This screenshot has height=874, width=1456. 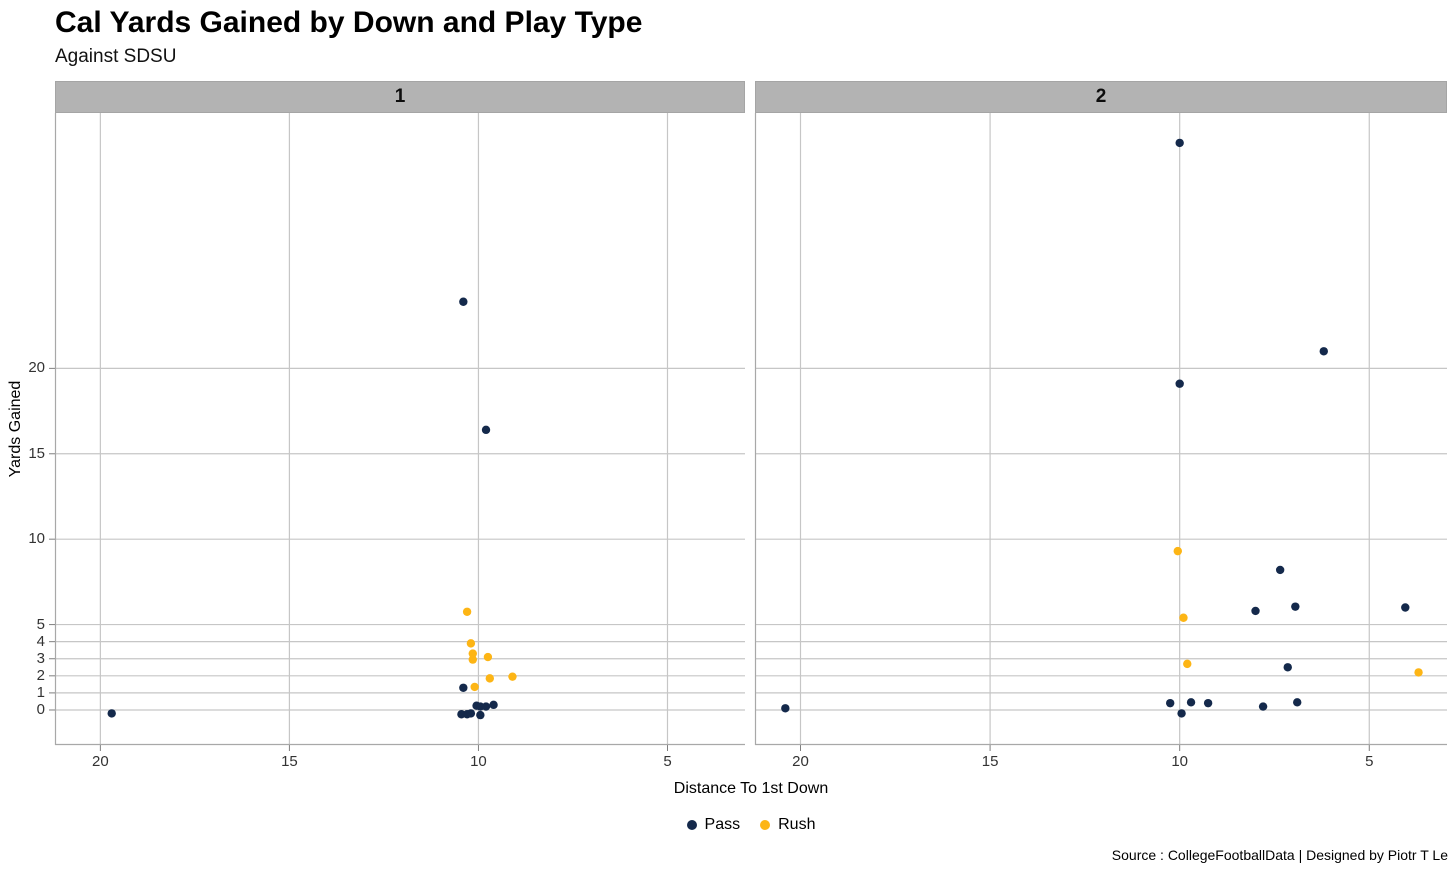 I want to click on y-tick-label: 3, so click(x=40, y=658).